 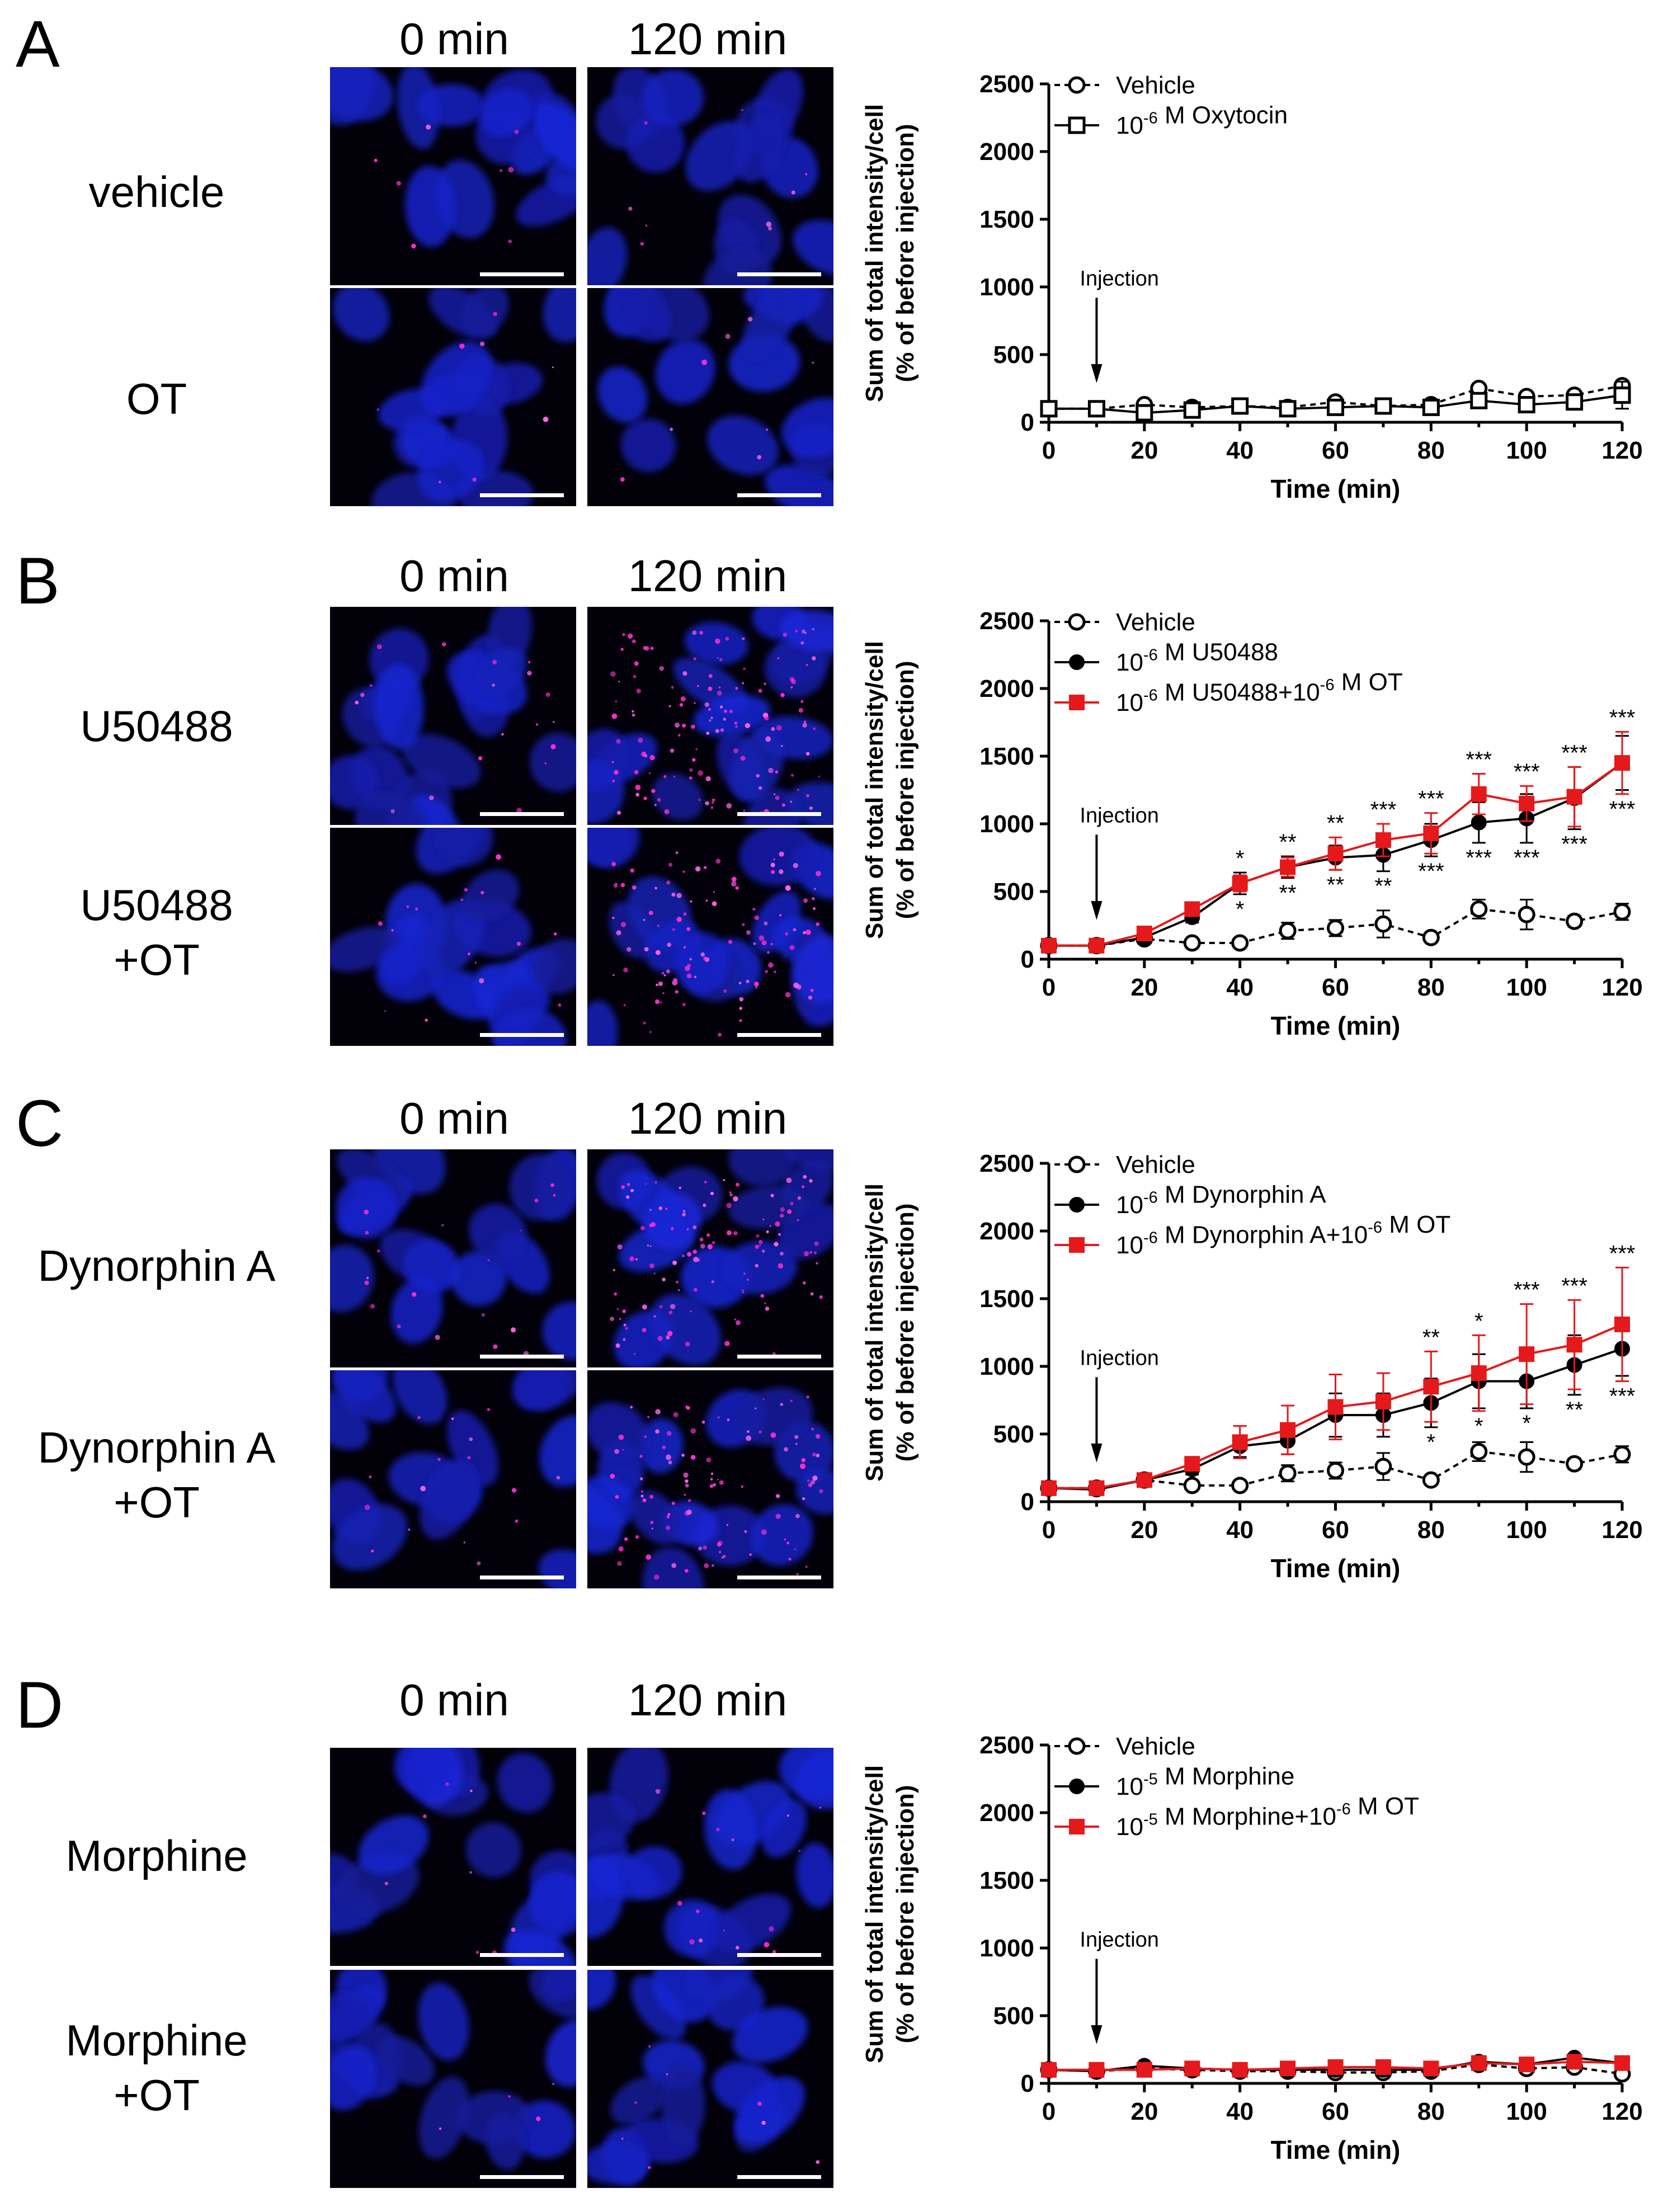 What do you see at coordinates (1527, 858) in the screenshot?
I see `significance-below: ***` at bounding box center [1527, 858].